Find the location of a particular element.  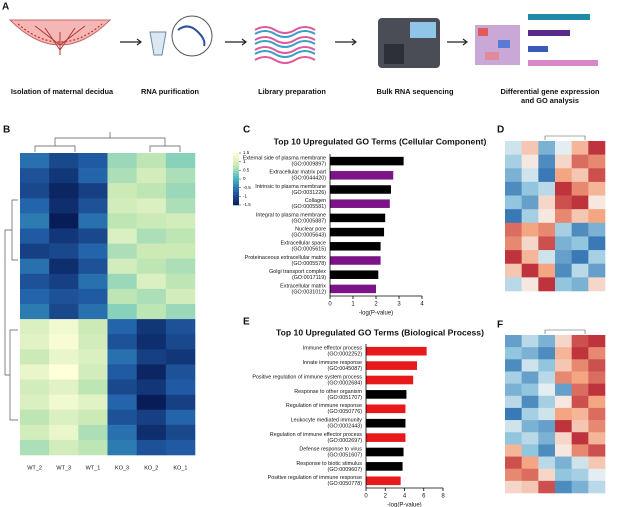

x-tick-label: 6 is located at coordinates (424, 497).